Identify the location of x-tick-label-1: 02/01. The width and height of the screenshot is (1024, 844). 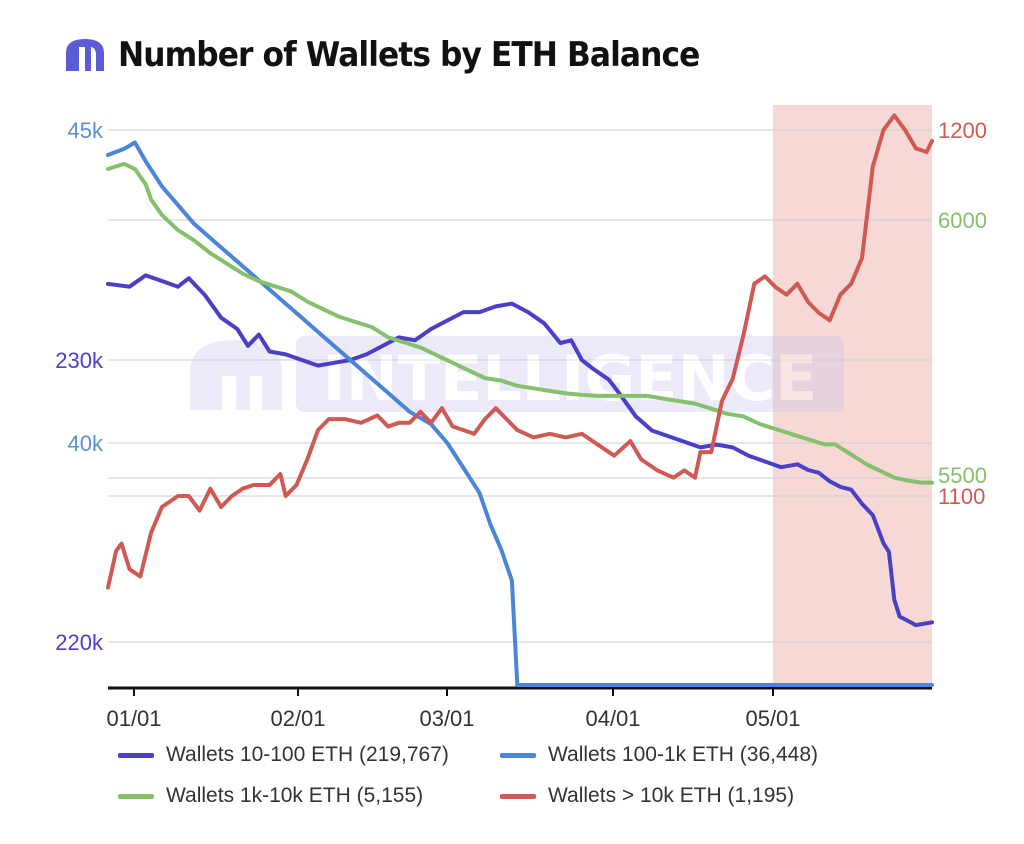
(297, 718).